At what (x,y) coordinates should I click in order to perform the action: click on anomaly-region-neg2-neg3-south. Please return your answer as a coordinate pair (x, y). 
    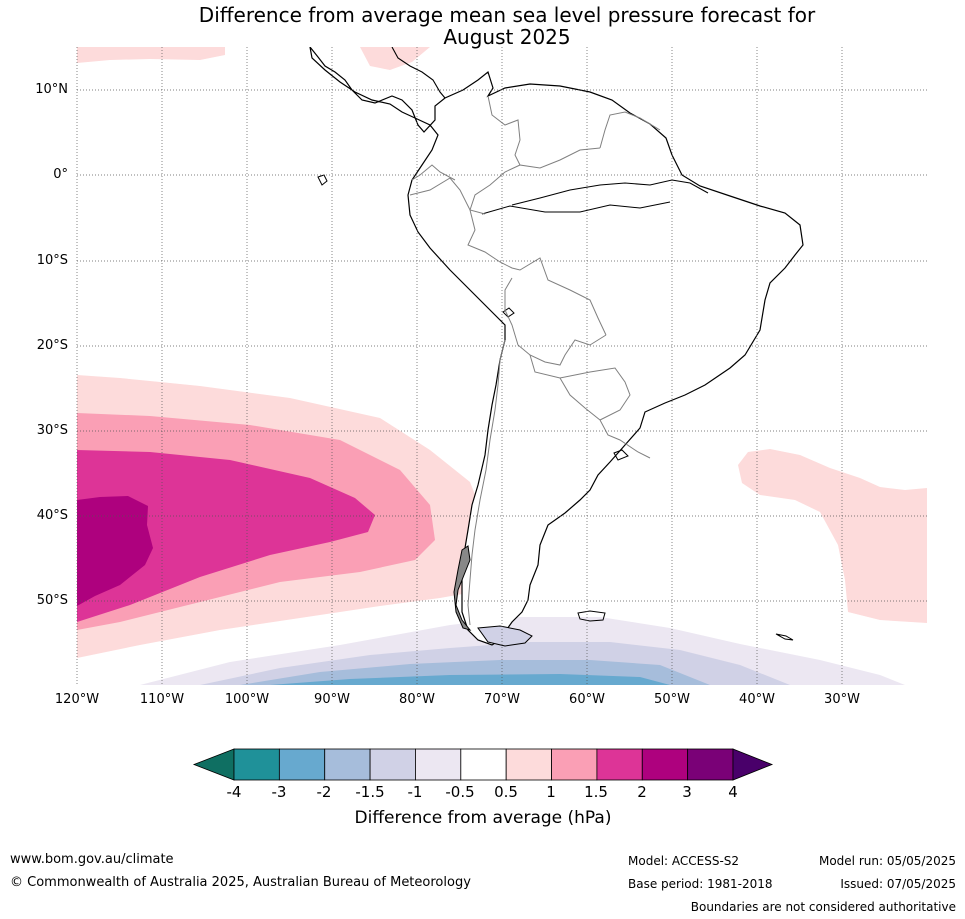
    Looking at the image, I should click on (470, 679).